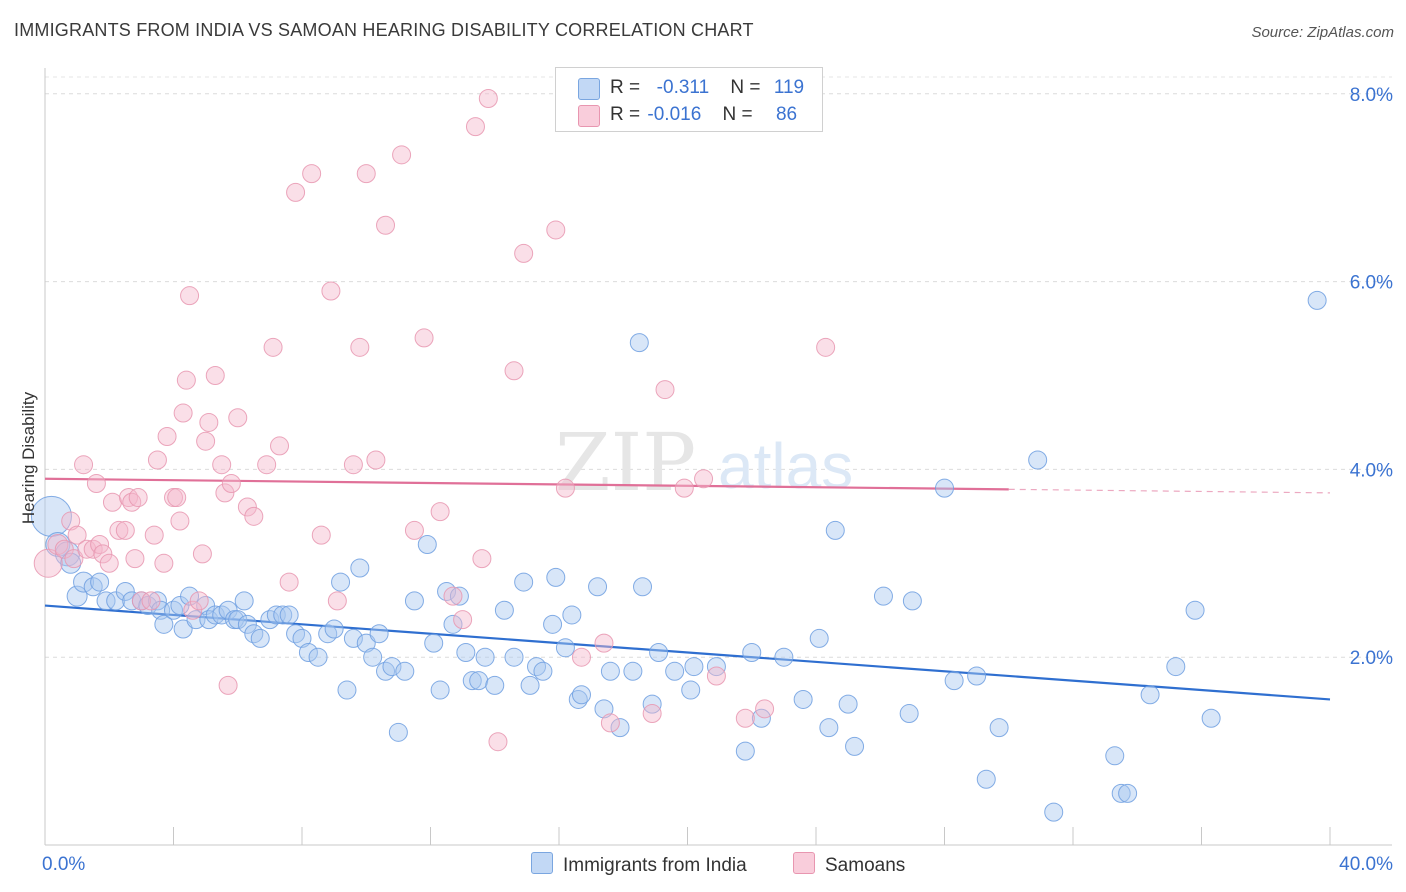 This screenshot has height=892, width=1406. Describe the element at coordinates (542, 863) in the screenshot. I see `bottom-legend-swatch-india` at that location.